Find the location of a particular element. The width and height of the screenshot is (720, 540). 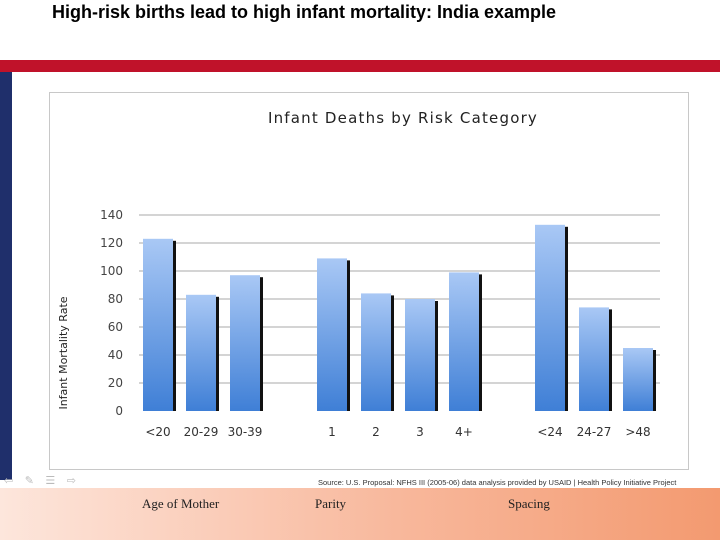

y-tick-label: 20 is located at coordinates (115, 383).